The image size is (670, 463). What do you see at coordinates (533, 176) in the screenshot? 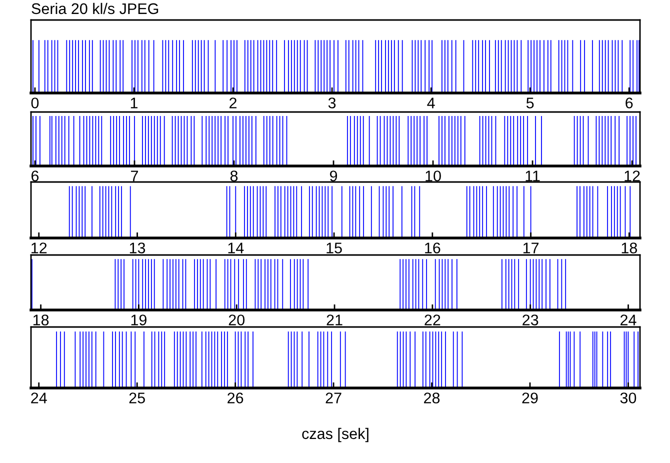
I see `x-tick-label: 11` at bounding box center [533, 176].